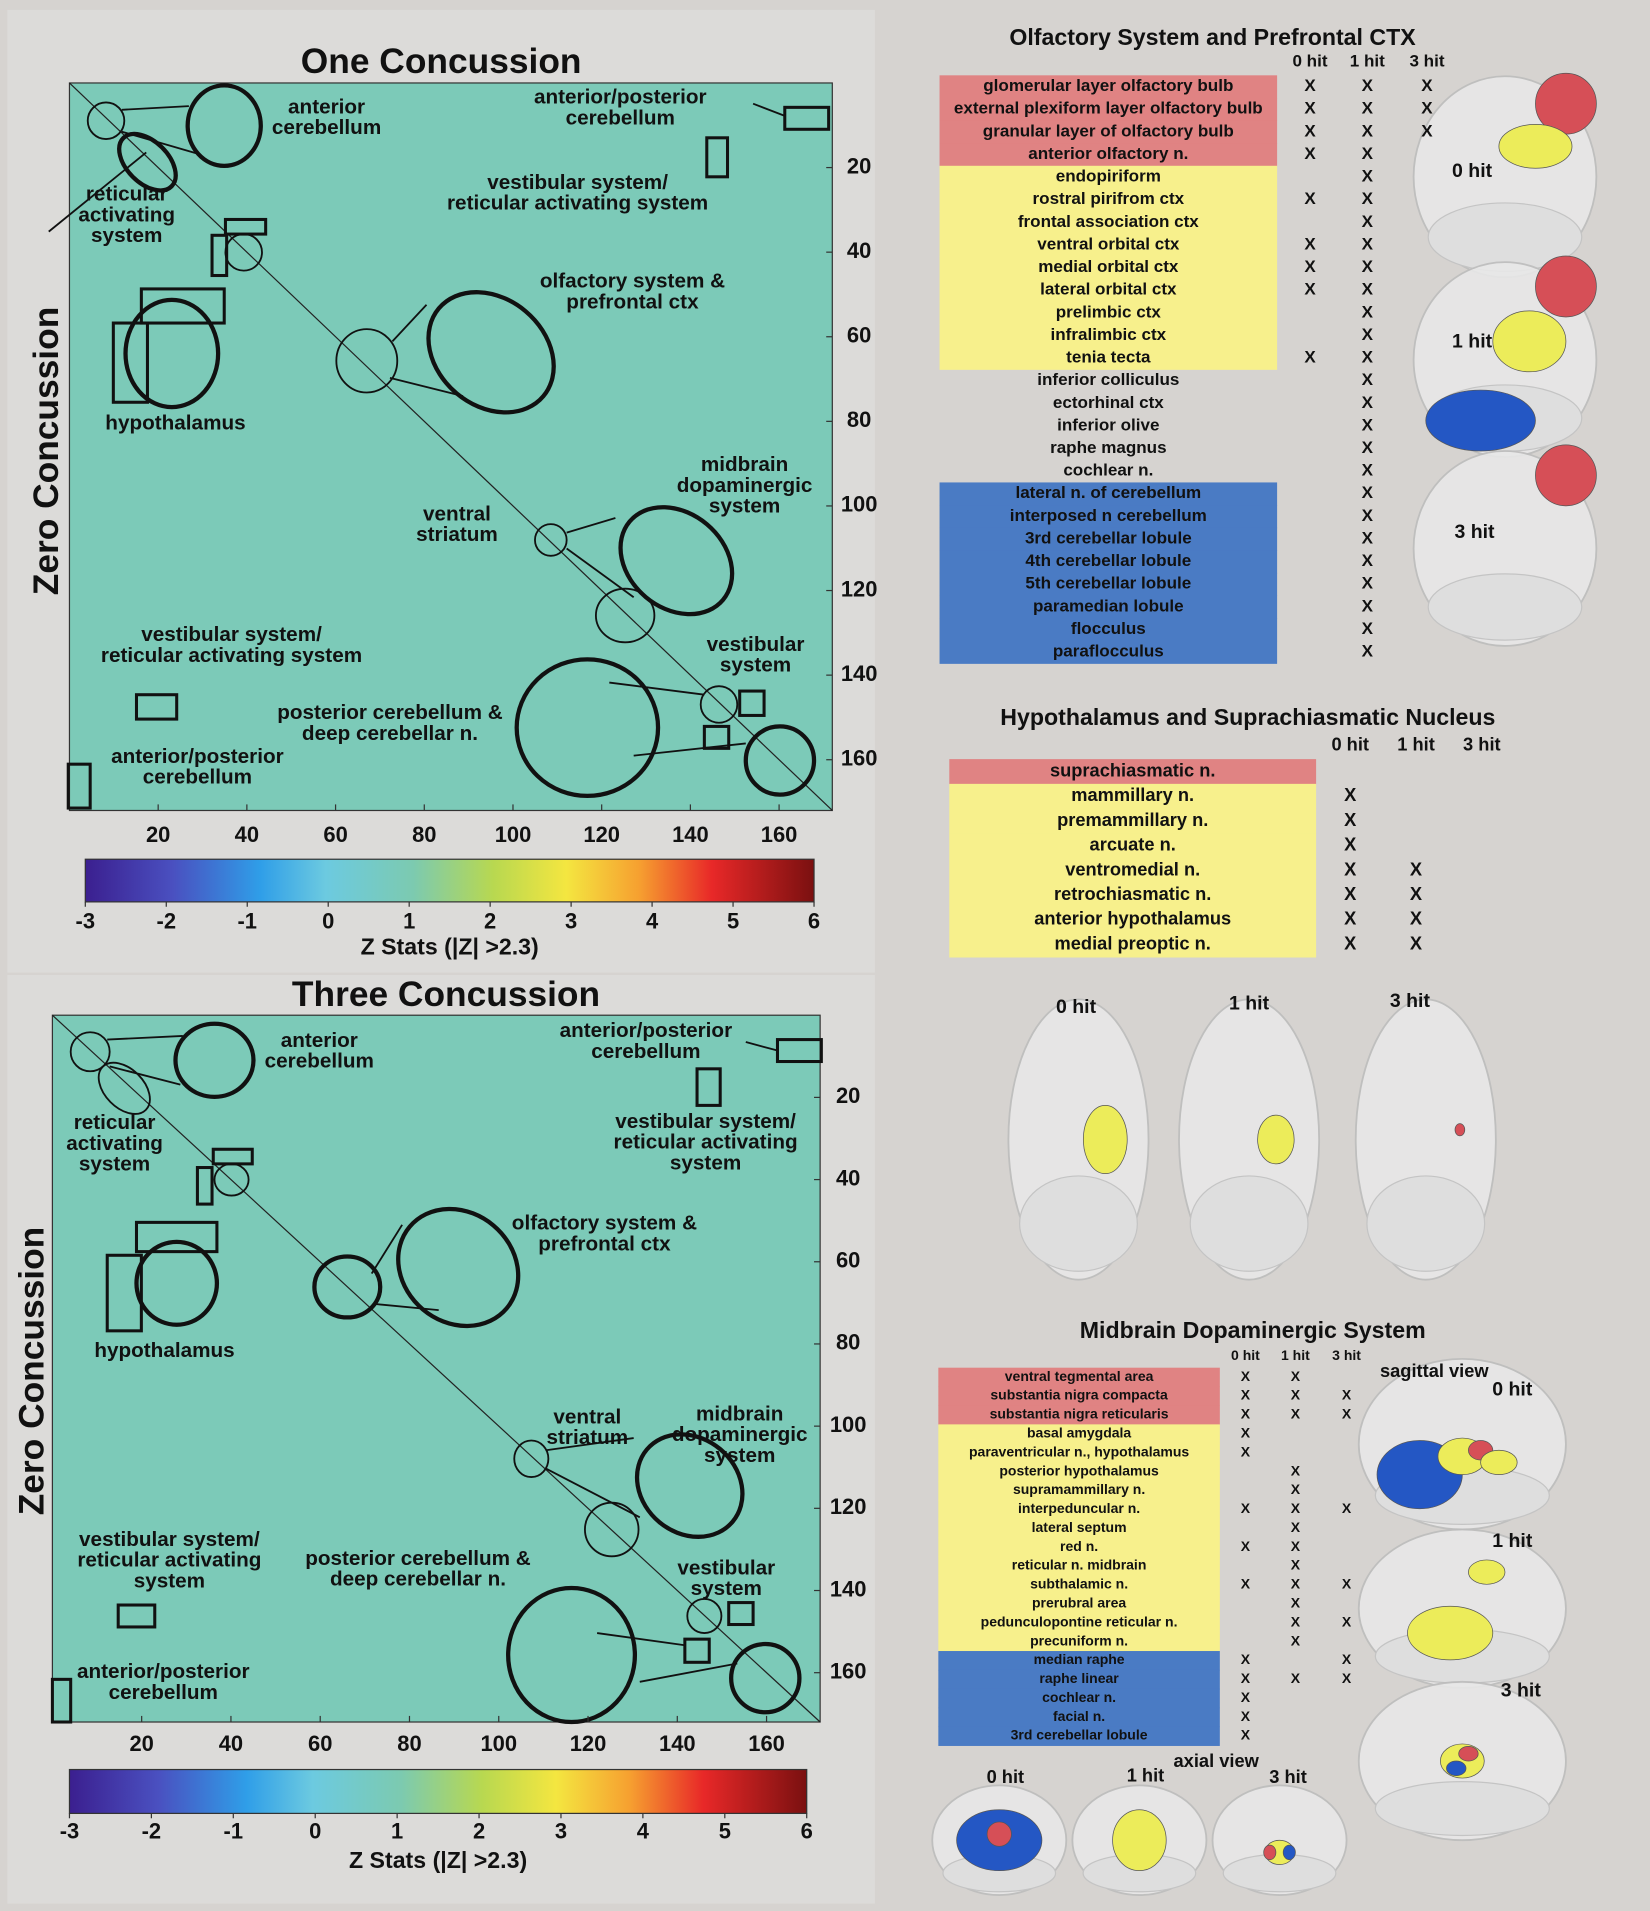 This screenshot has height=1911, width=1650. What do you see at coordinates (601, 834) in the screenshot?
I see `x-tick-label: 120` at bounding box center [601, 834].